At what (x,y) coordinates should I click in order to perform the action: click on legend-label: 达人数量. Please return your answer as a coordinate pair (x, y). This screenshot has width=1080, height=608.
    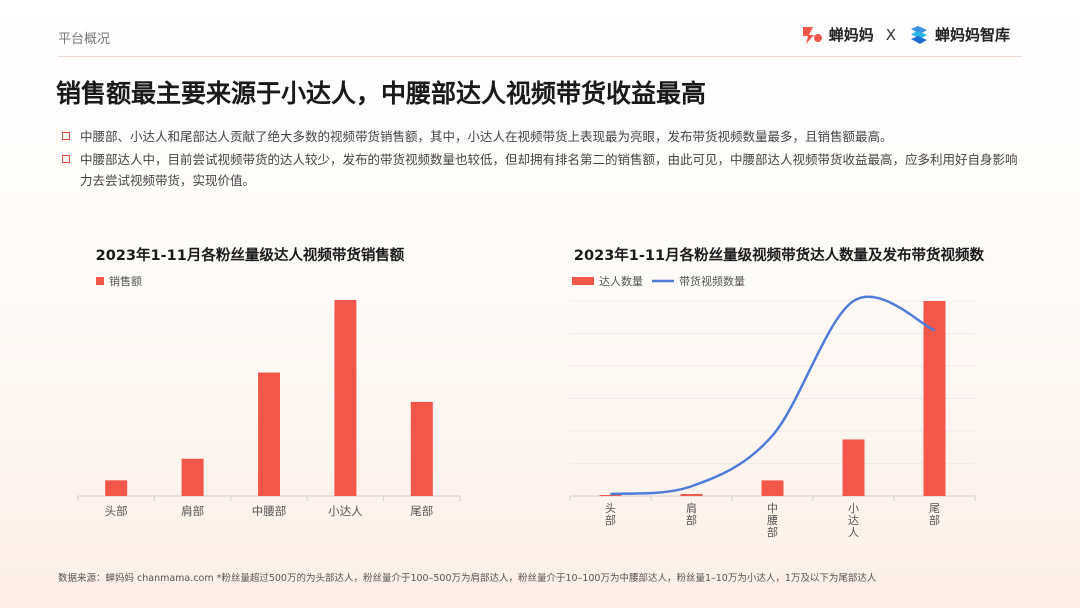
    Looking at the image, I should click on (621, 281).